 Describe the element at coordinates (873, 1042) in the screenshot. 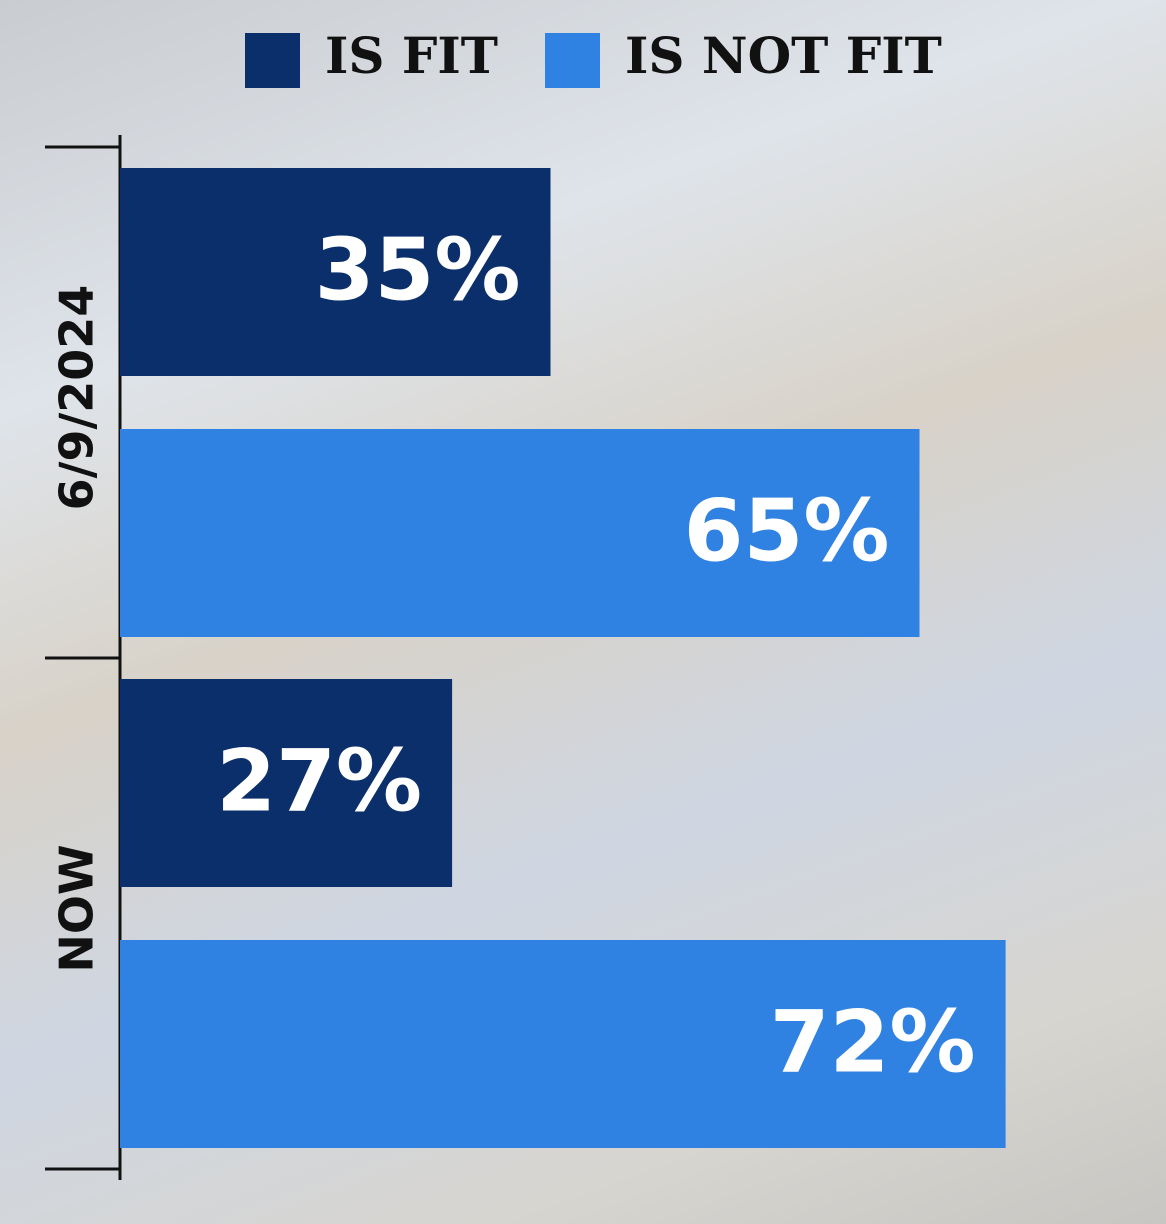

I see `value-label: 72%` at that location.